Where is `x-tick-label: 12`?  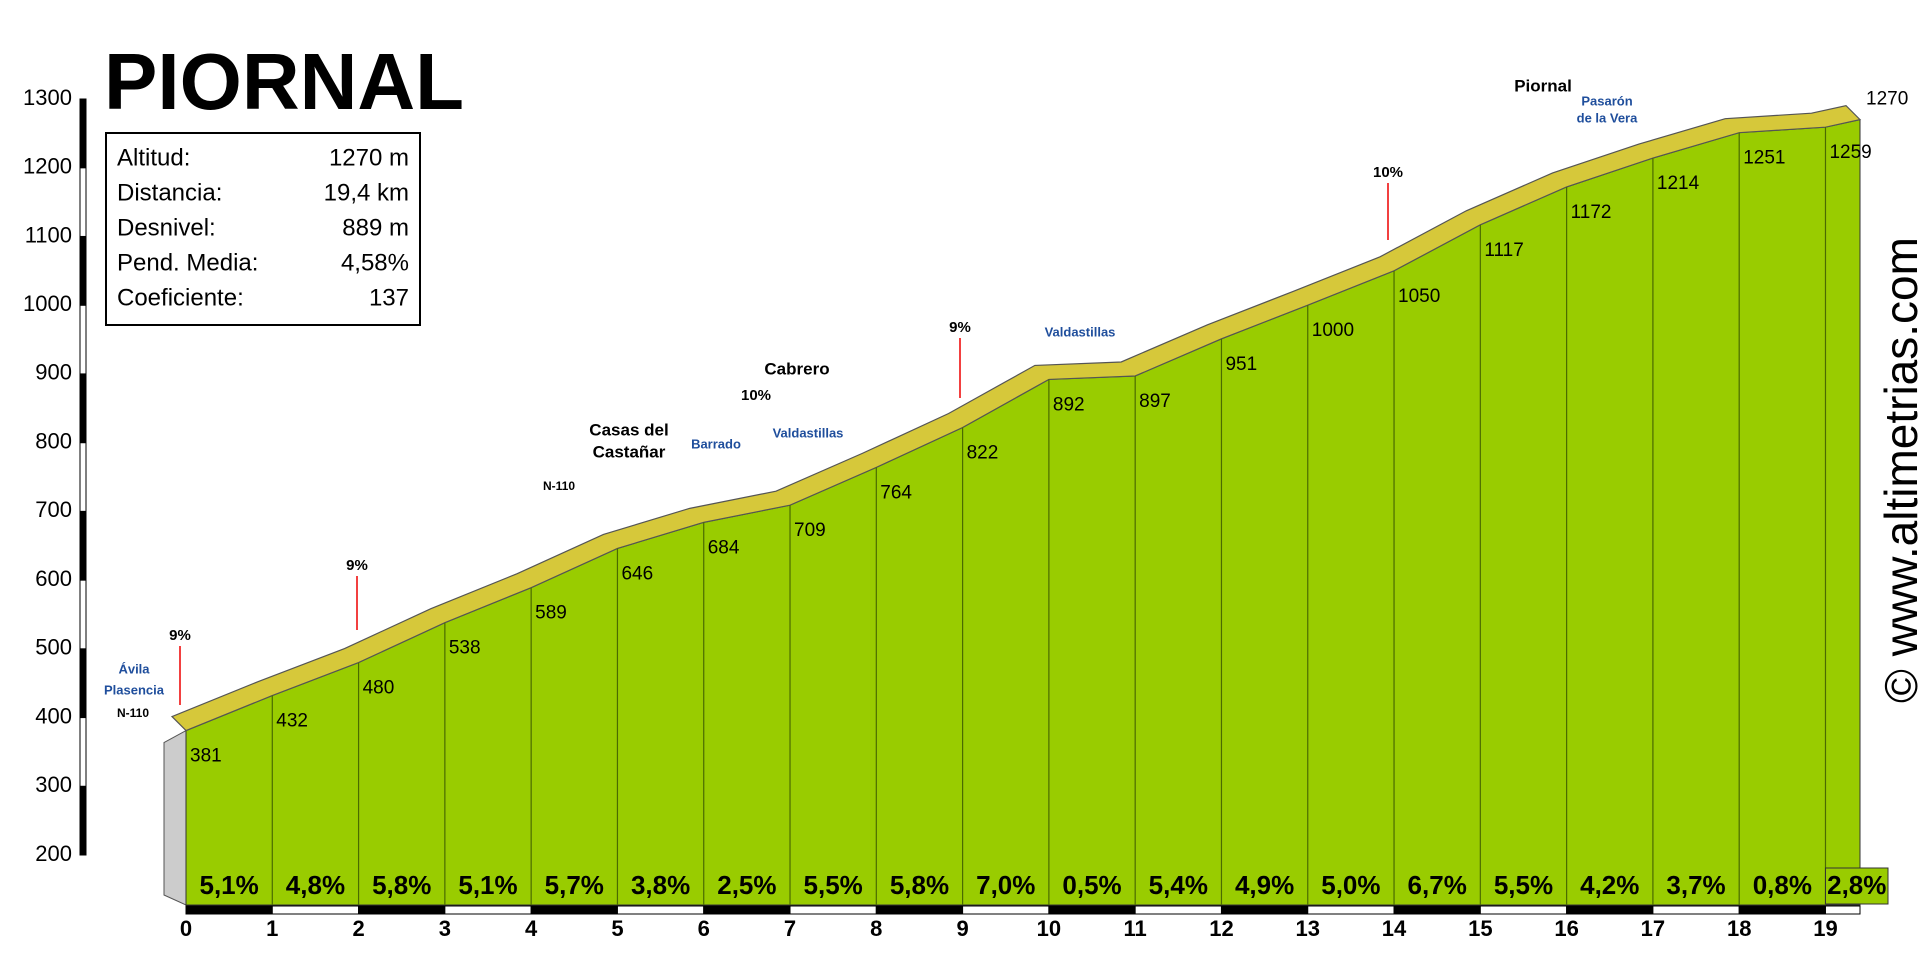
x-tick-label: 12 is located at coordinates (1221, 928).